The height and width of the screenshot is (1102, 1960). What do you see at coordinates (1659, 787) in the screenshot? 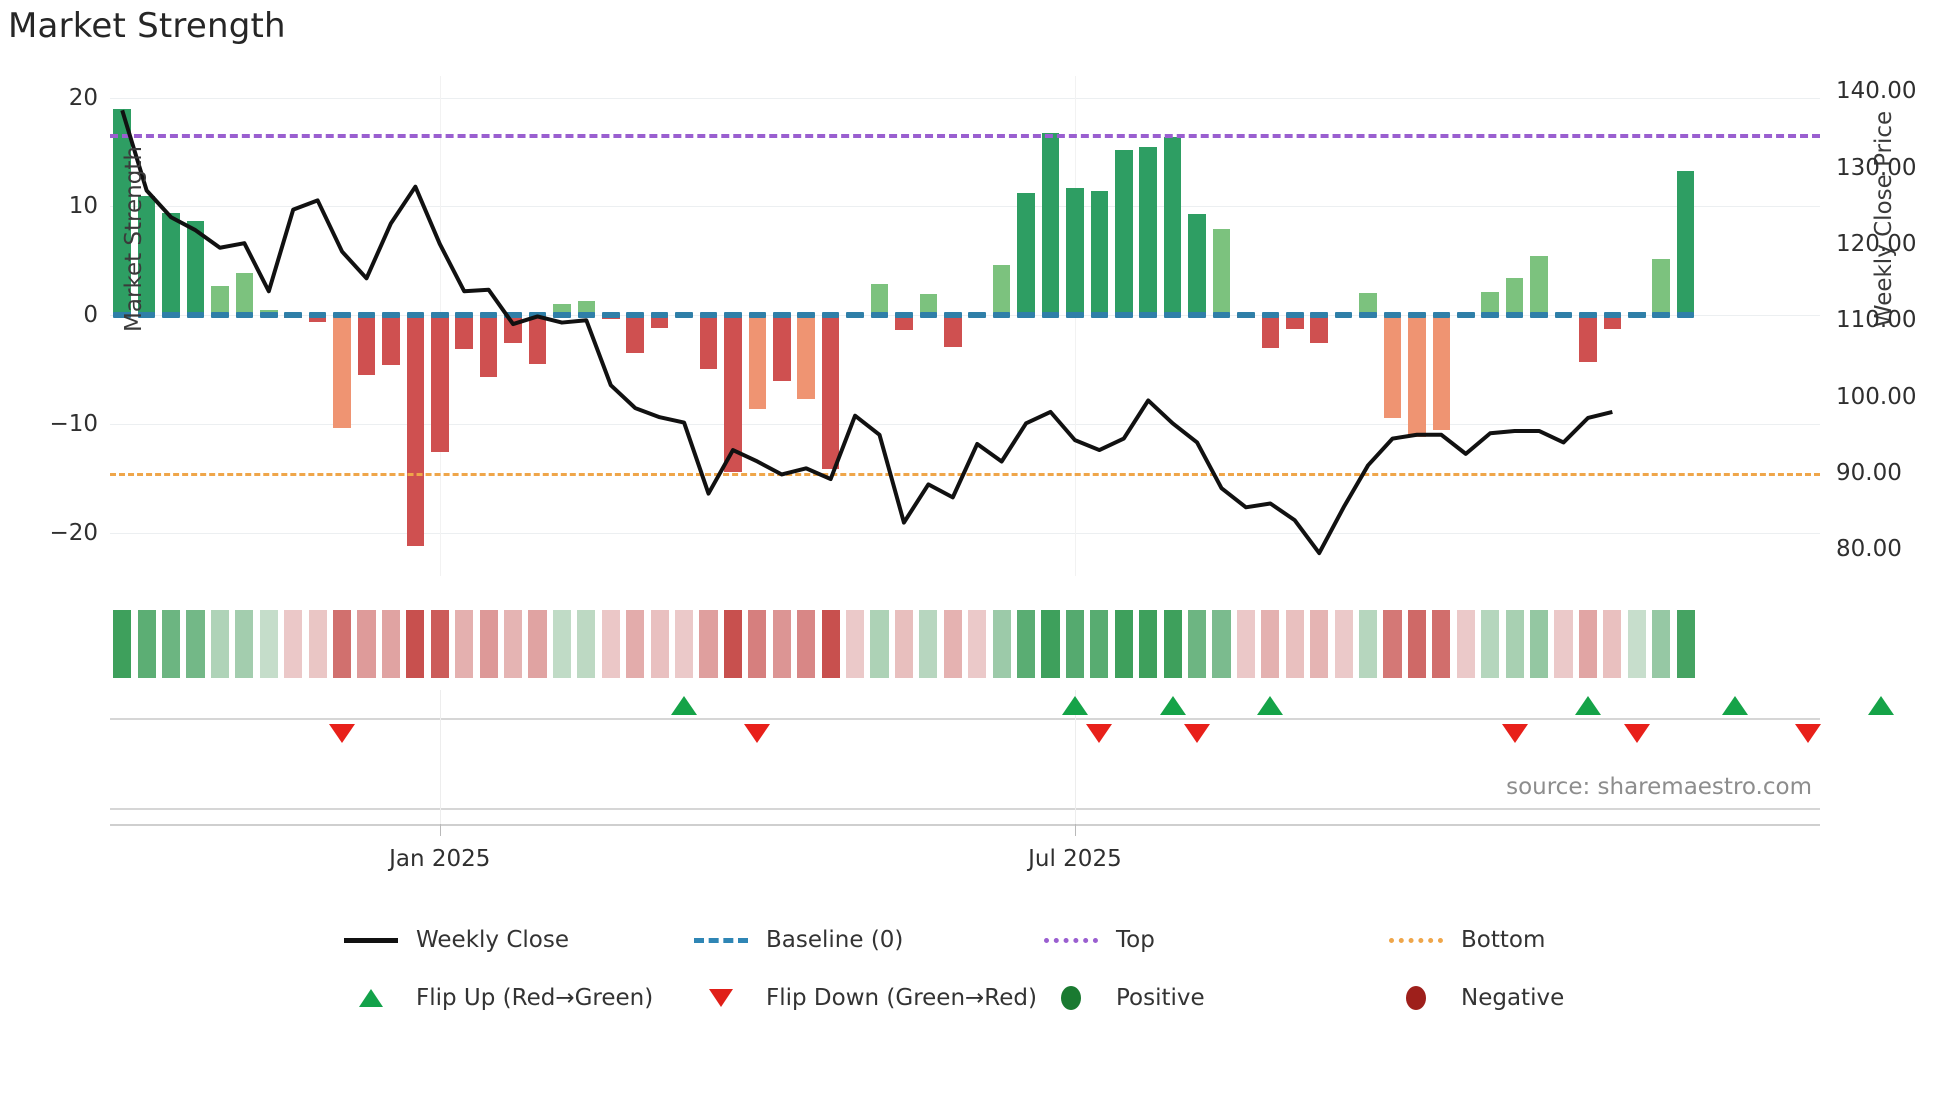
I see `source-watermark: source: sharemaestro.com` at bounding box center [1659, 787].